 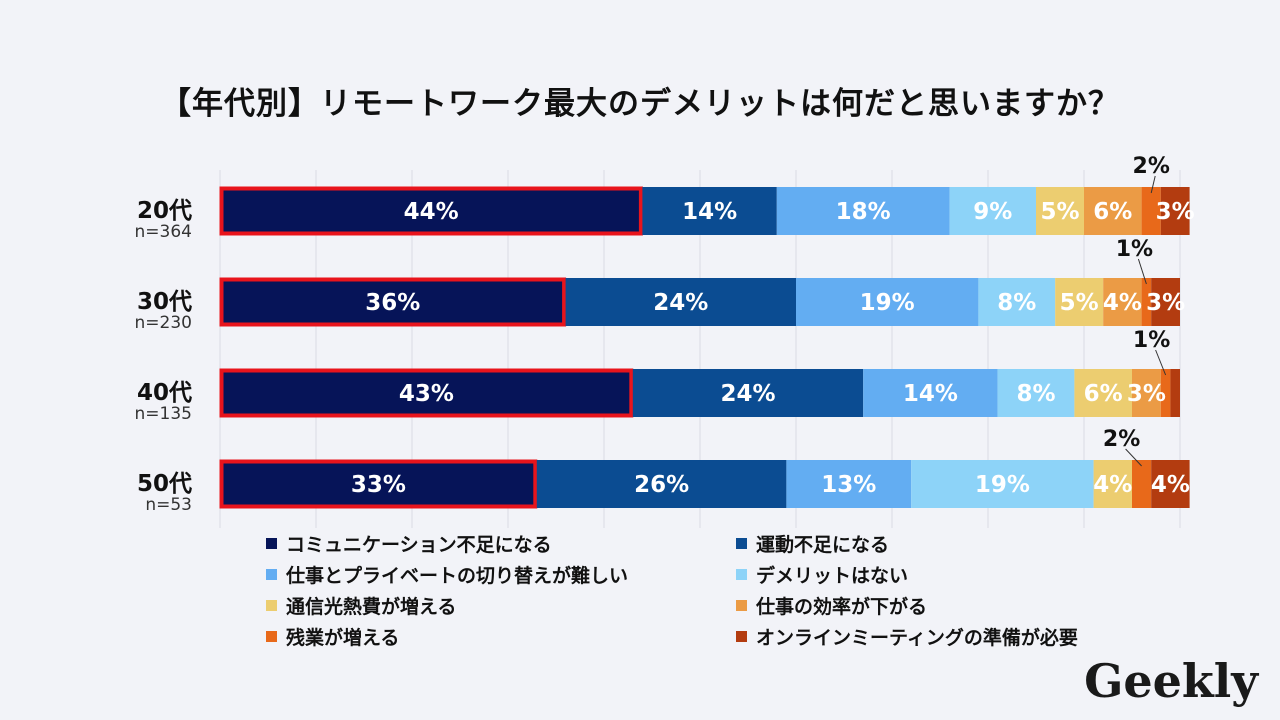 What do you see at coordinates (332, 638) in the screenshot?
I see `legend-item: 残業が増える` at bounding box center [332, 638].